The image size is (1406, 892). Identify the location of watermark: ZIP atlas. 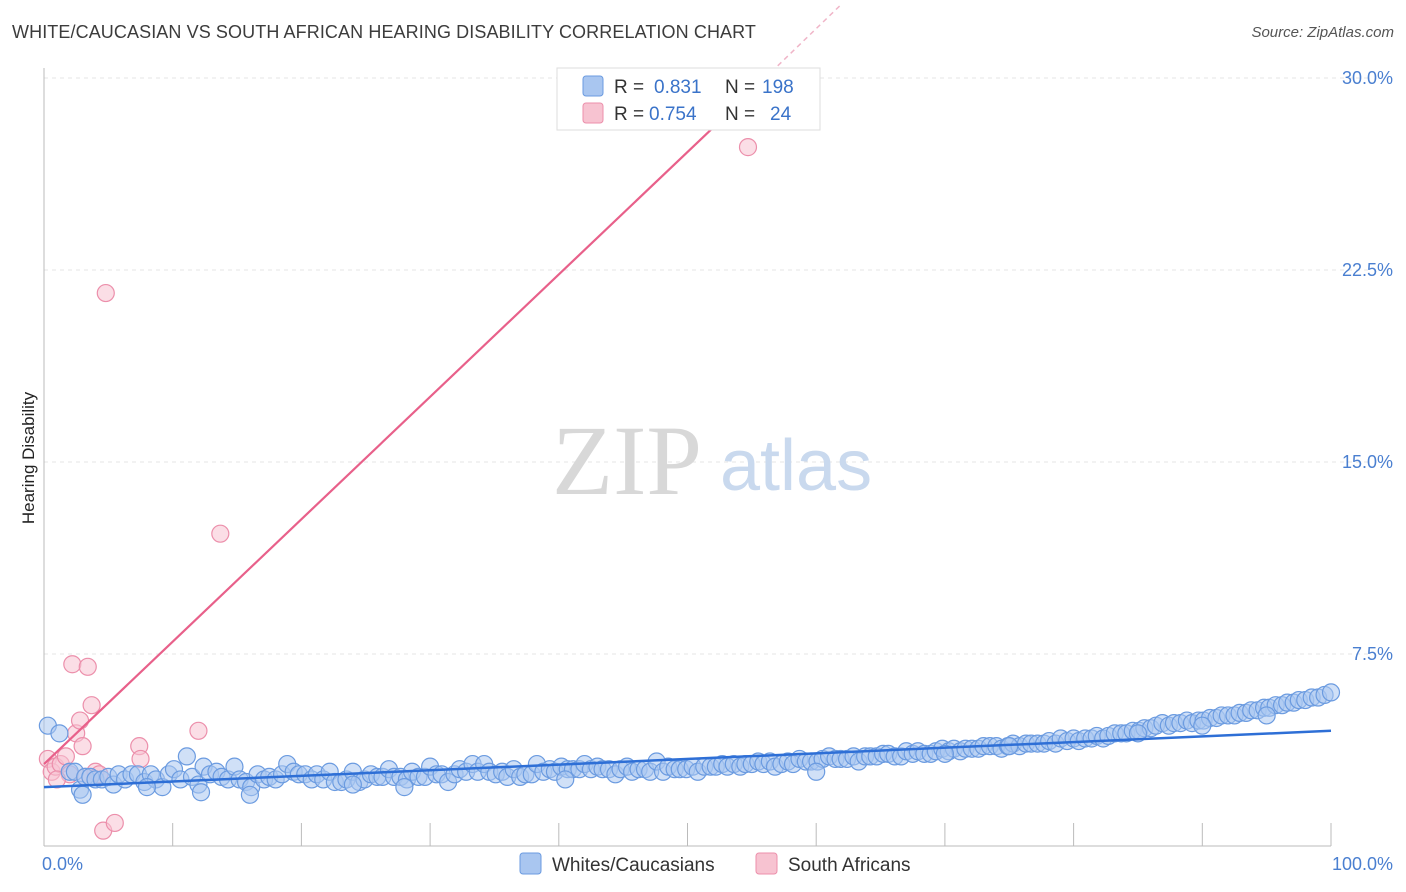
(712, 460).